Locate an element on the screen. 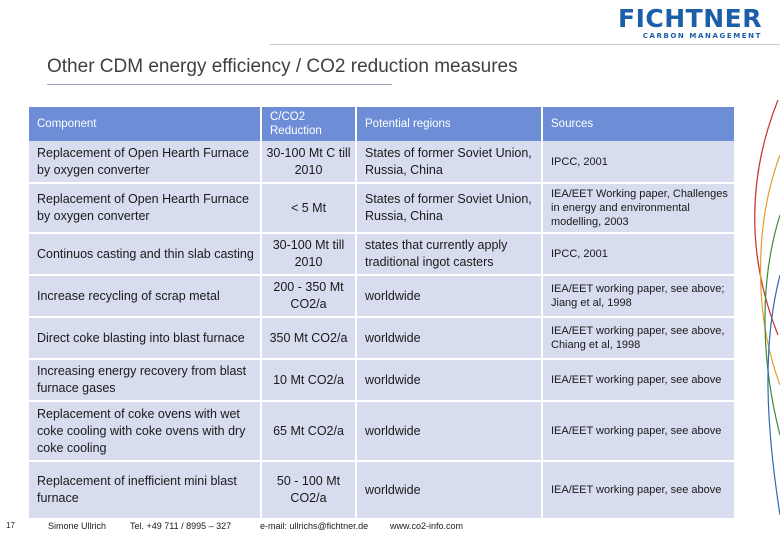 Image resolution: width=780 pixels, height=540 pixels. footer-tel: Tel. +49 711 / 8995 – 327 is located at coordinates (181, 526).